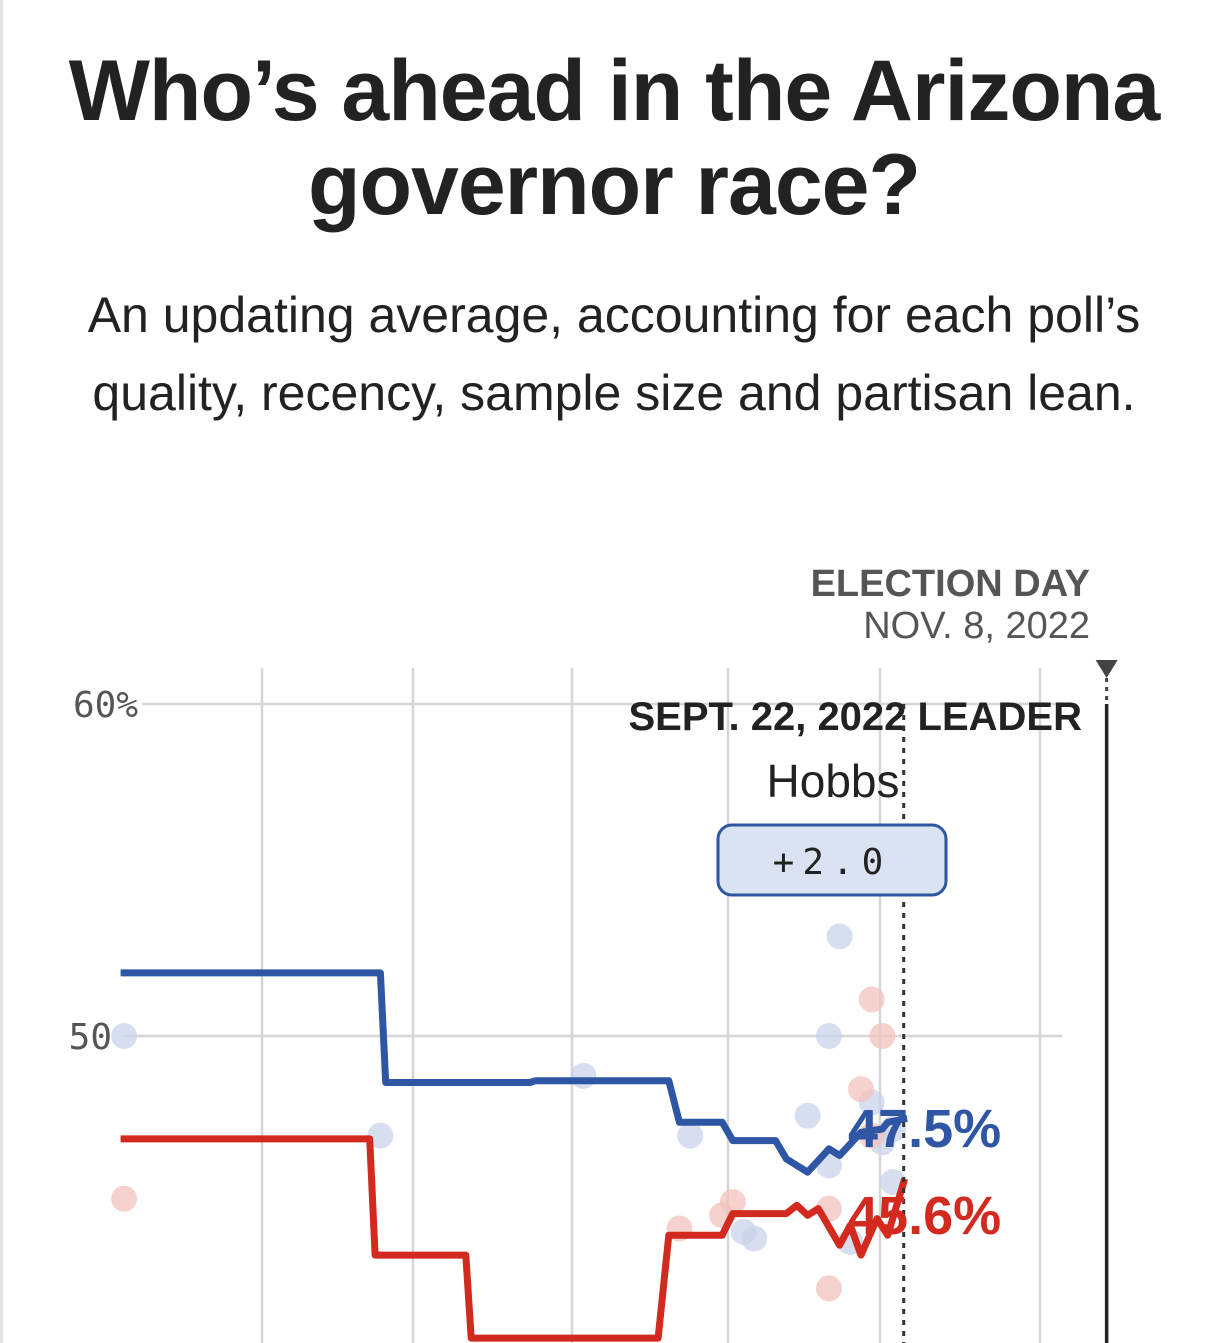  I want to click on y-tick-label-60: 60%, so click(105, 705).